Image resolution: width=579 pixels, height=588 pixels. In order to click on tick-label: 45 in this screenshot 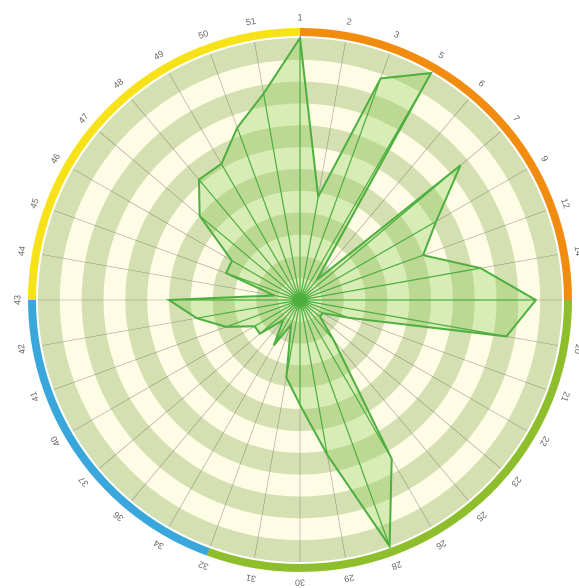, I will do `click(34, 203)`.